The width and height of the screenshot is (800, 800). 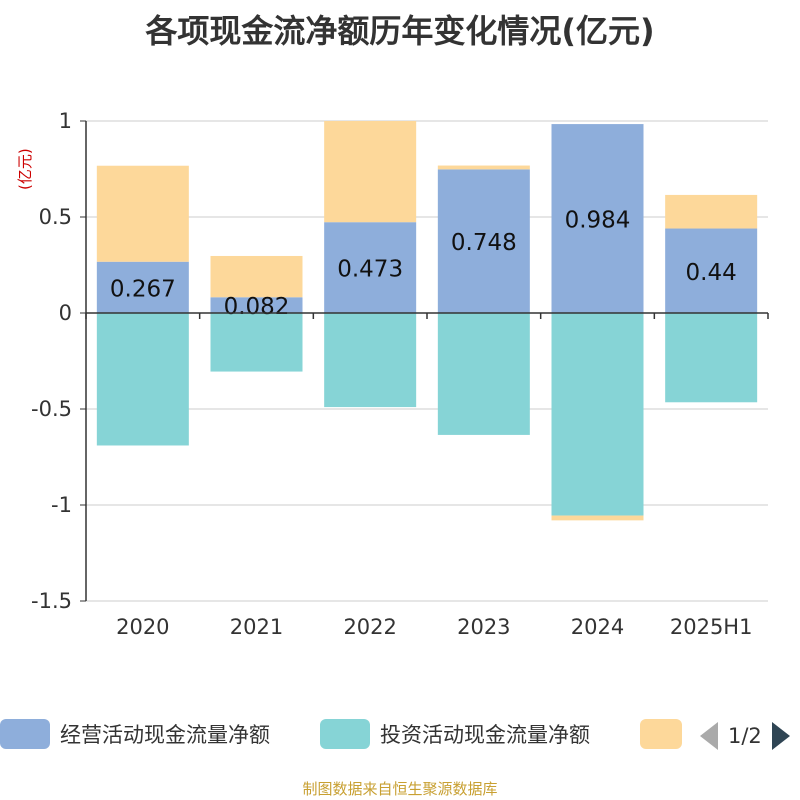 I want to click on x-tick-label: 2021, so click(x=256, y=627).